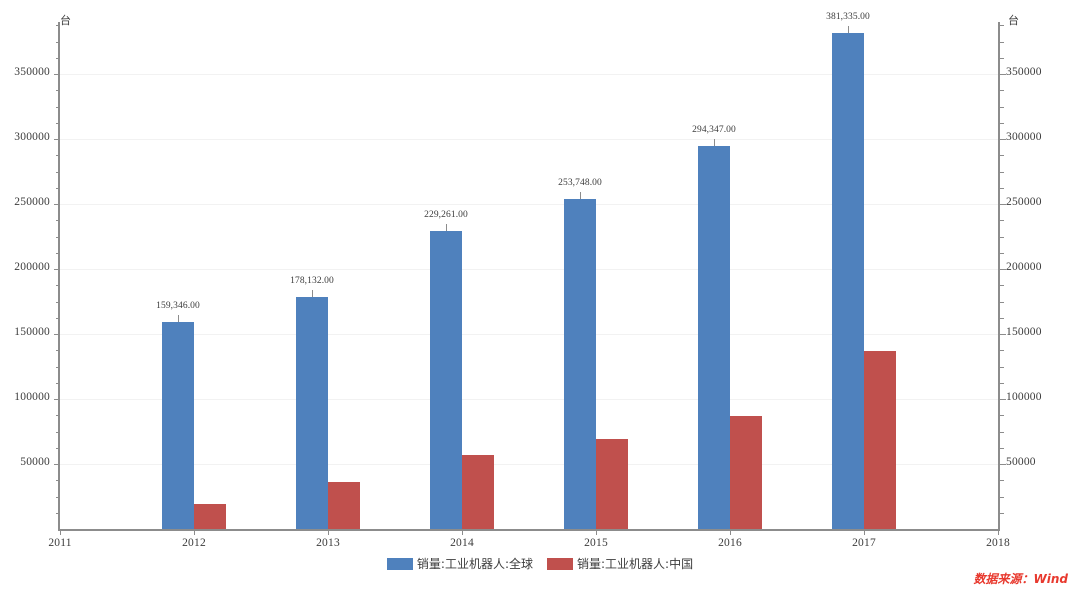 The height and width of the screenshot is (595, 1080). What do you see at coordinates (1013, 20) in the screenshot?
I see `y-axis-unit-right: 台` at bounding box center [1013, 20].